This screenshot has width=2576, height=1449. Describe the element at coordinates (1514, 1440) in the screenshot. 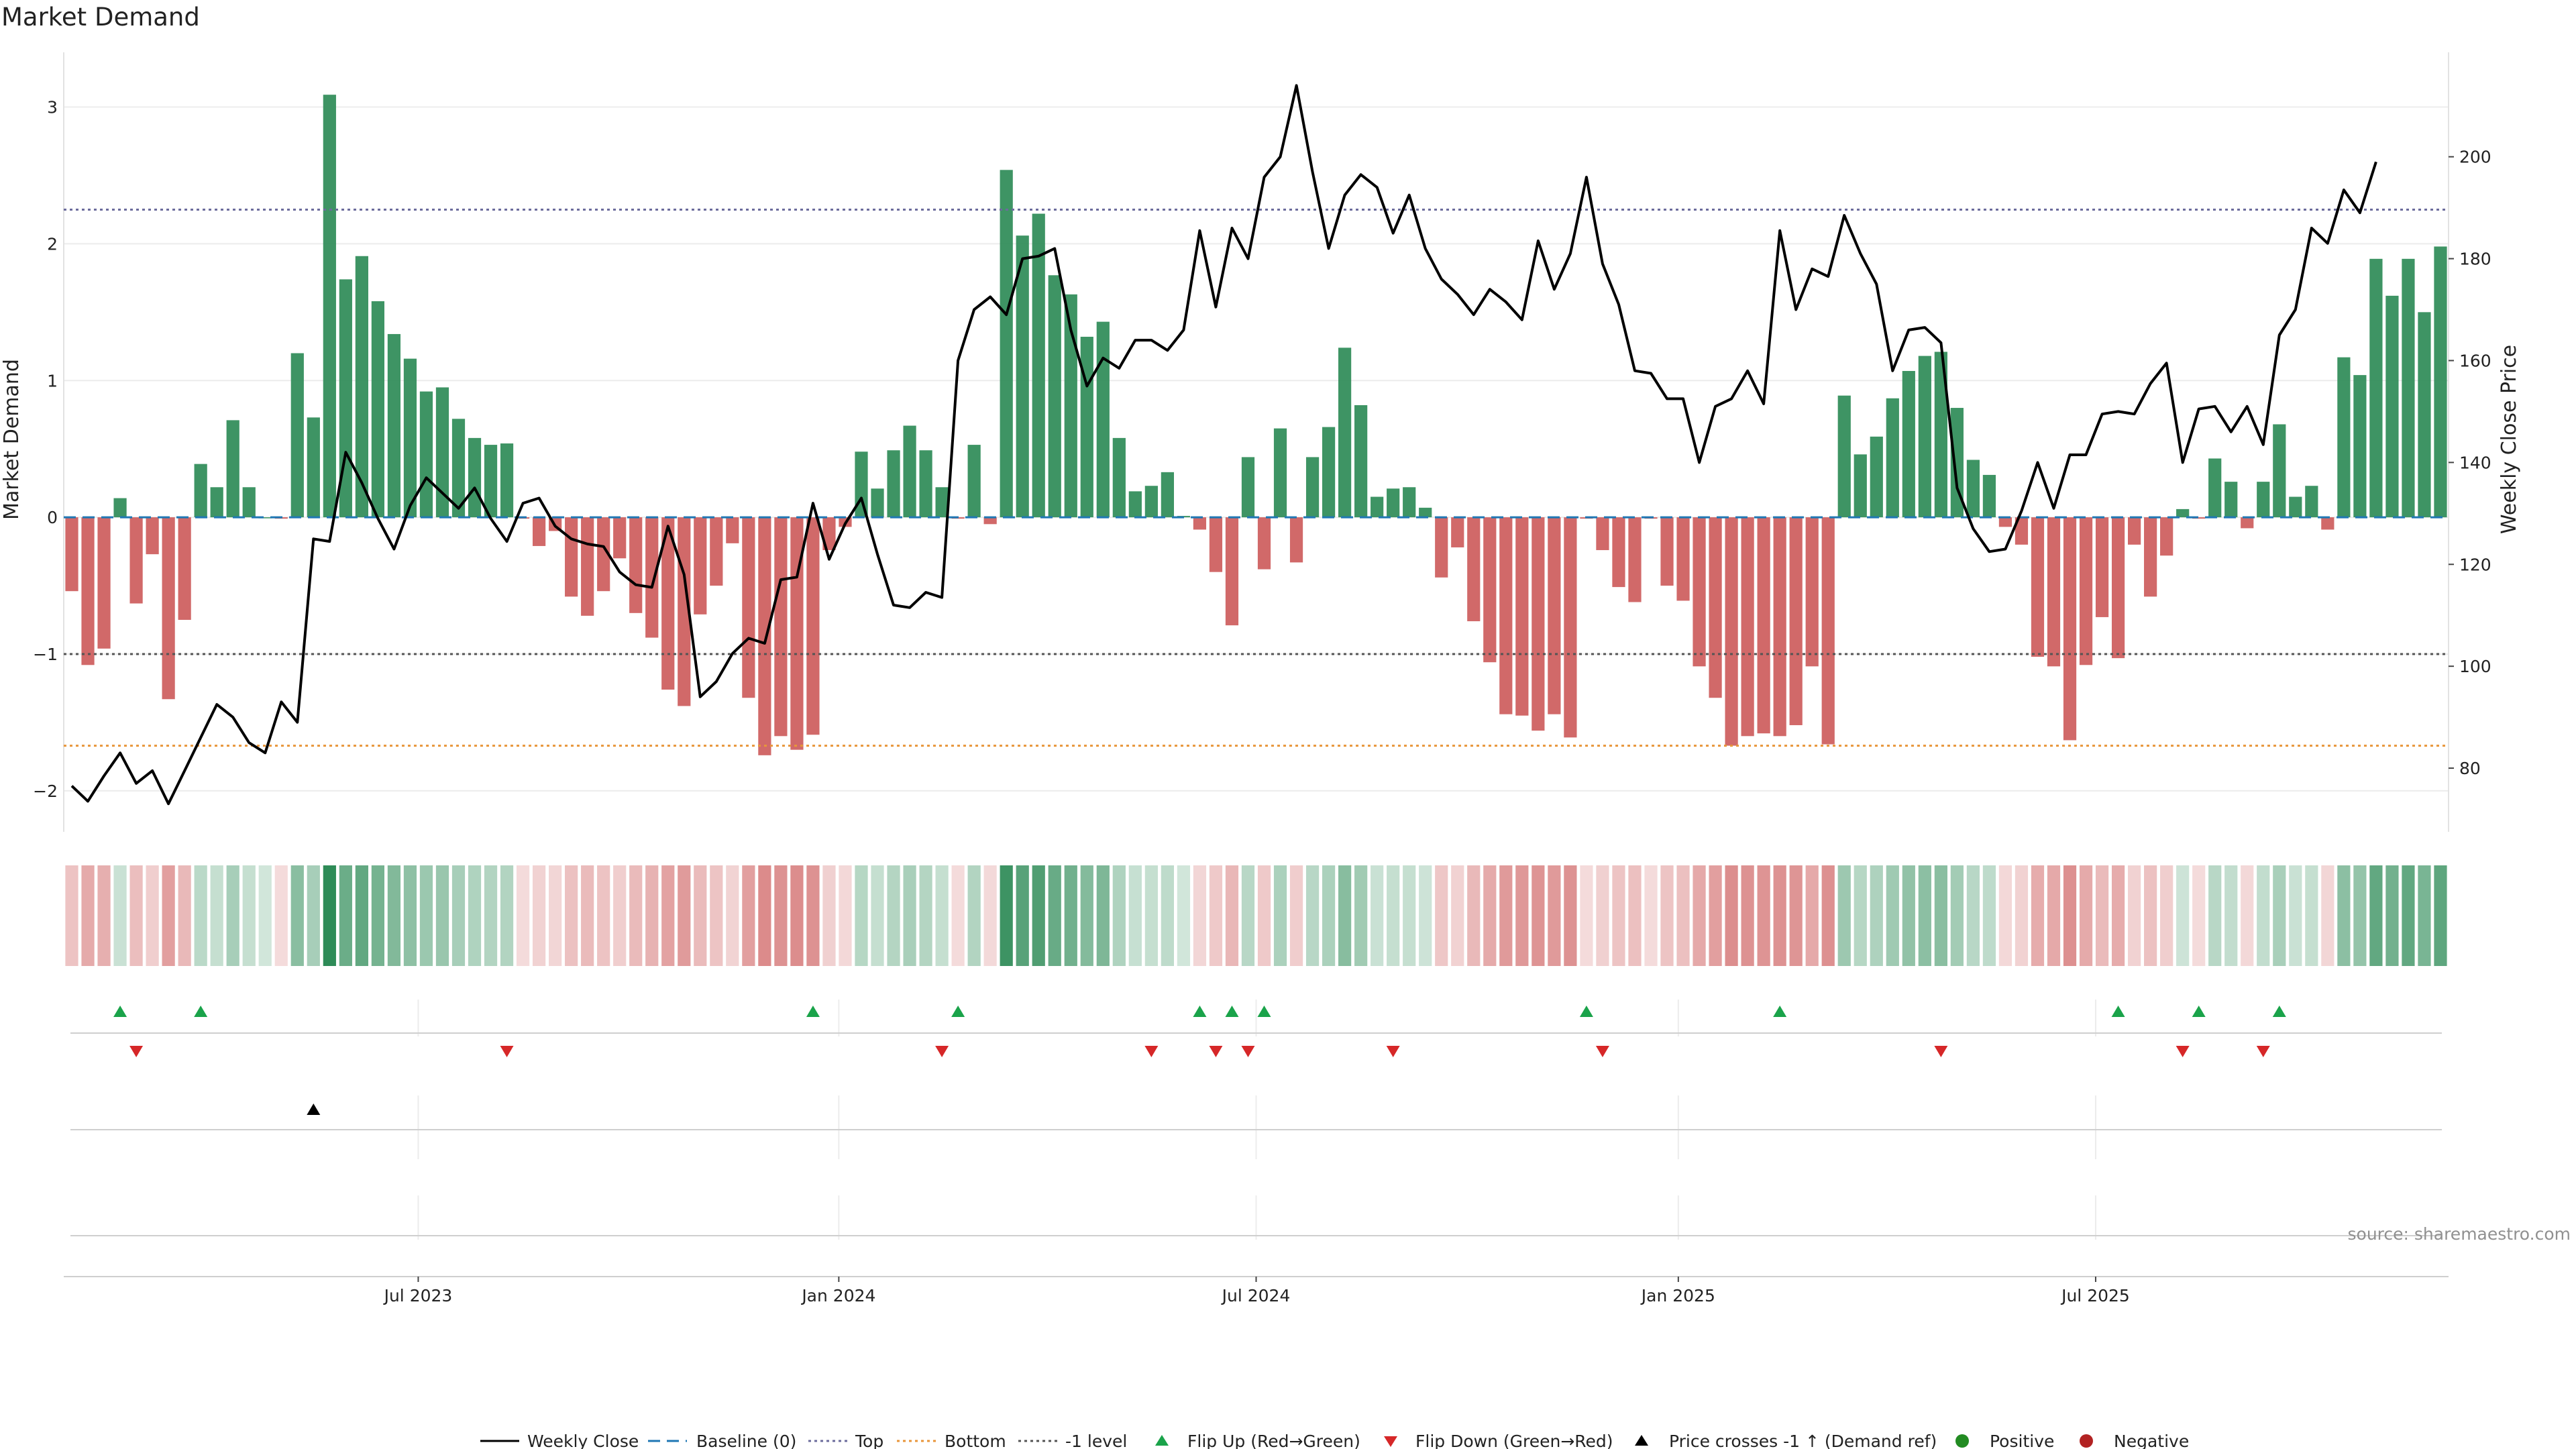

I see `svg-text: Flip Down (Green→Red)` at that location.